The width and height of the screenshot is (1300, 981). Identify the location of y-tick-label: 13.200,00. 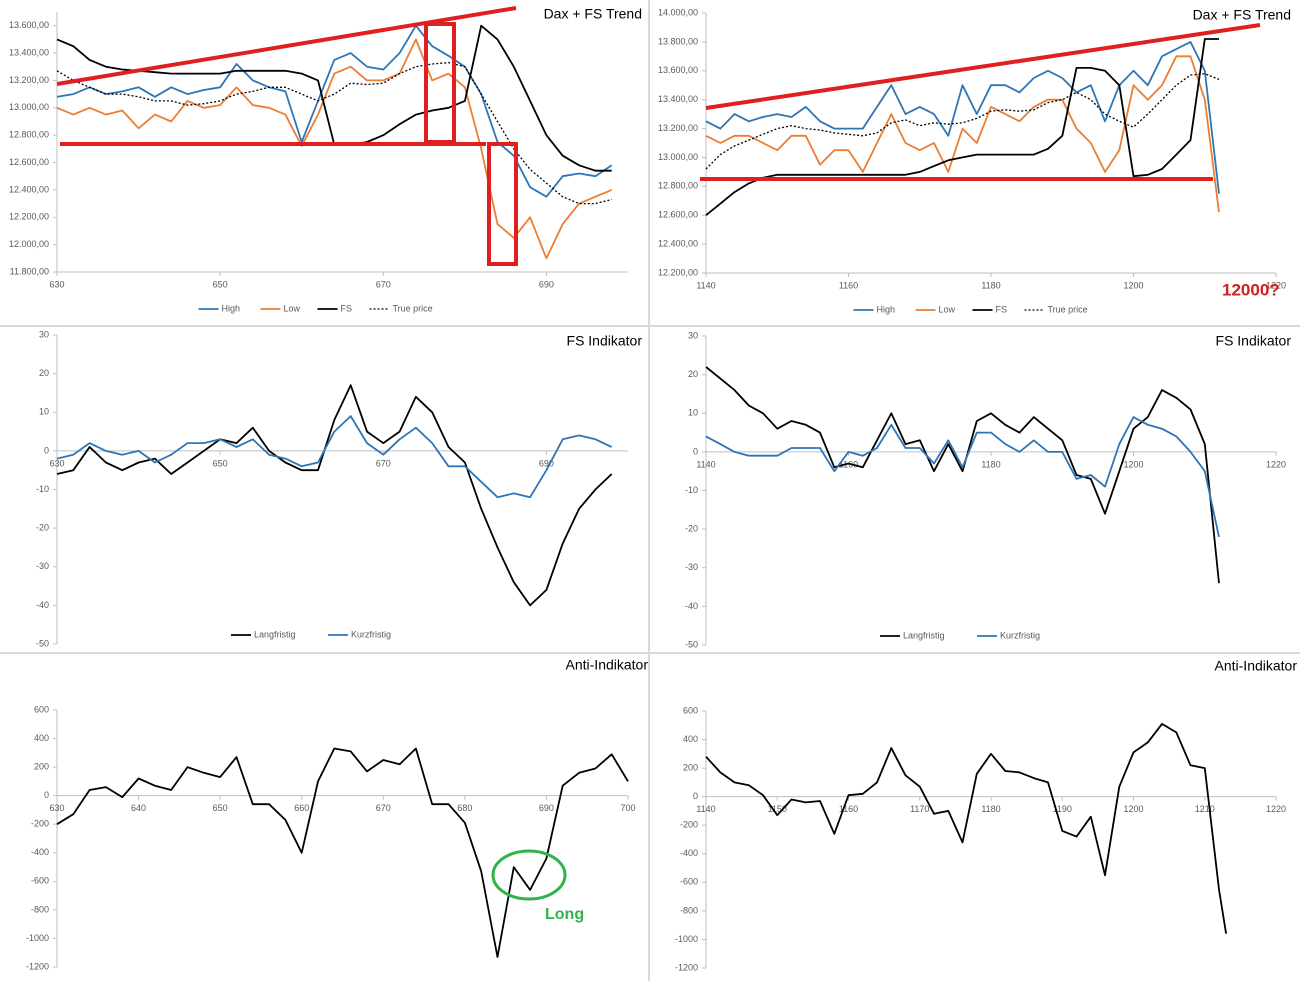
(29, 80).